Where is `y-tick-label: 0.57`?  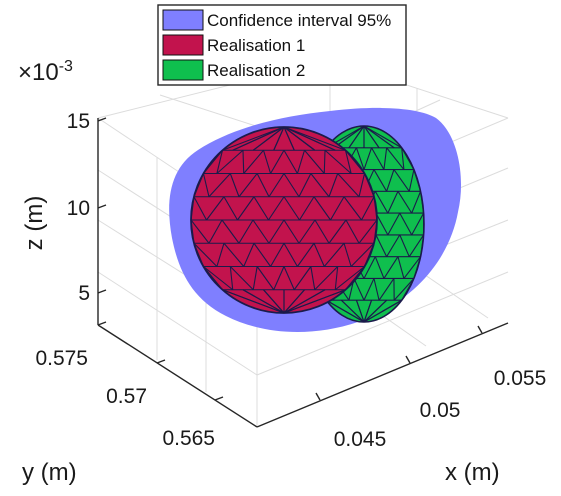
y-tick-label: 0.57 is located at coordinates (126, 396).